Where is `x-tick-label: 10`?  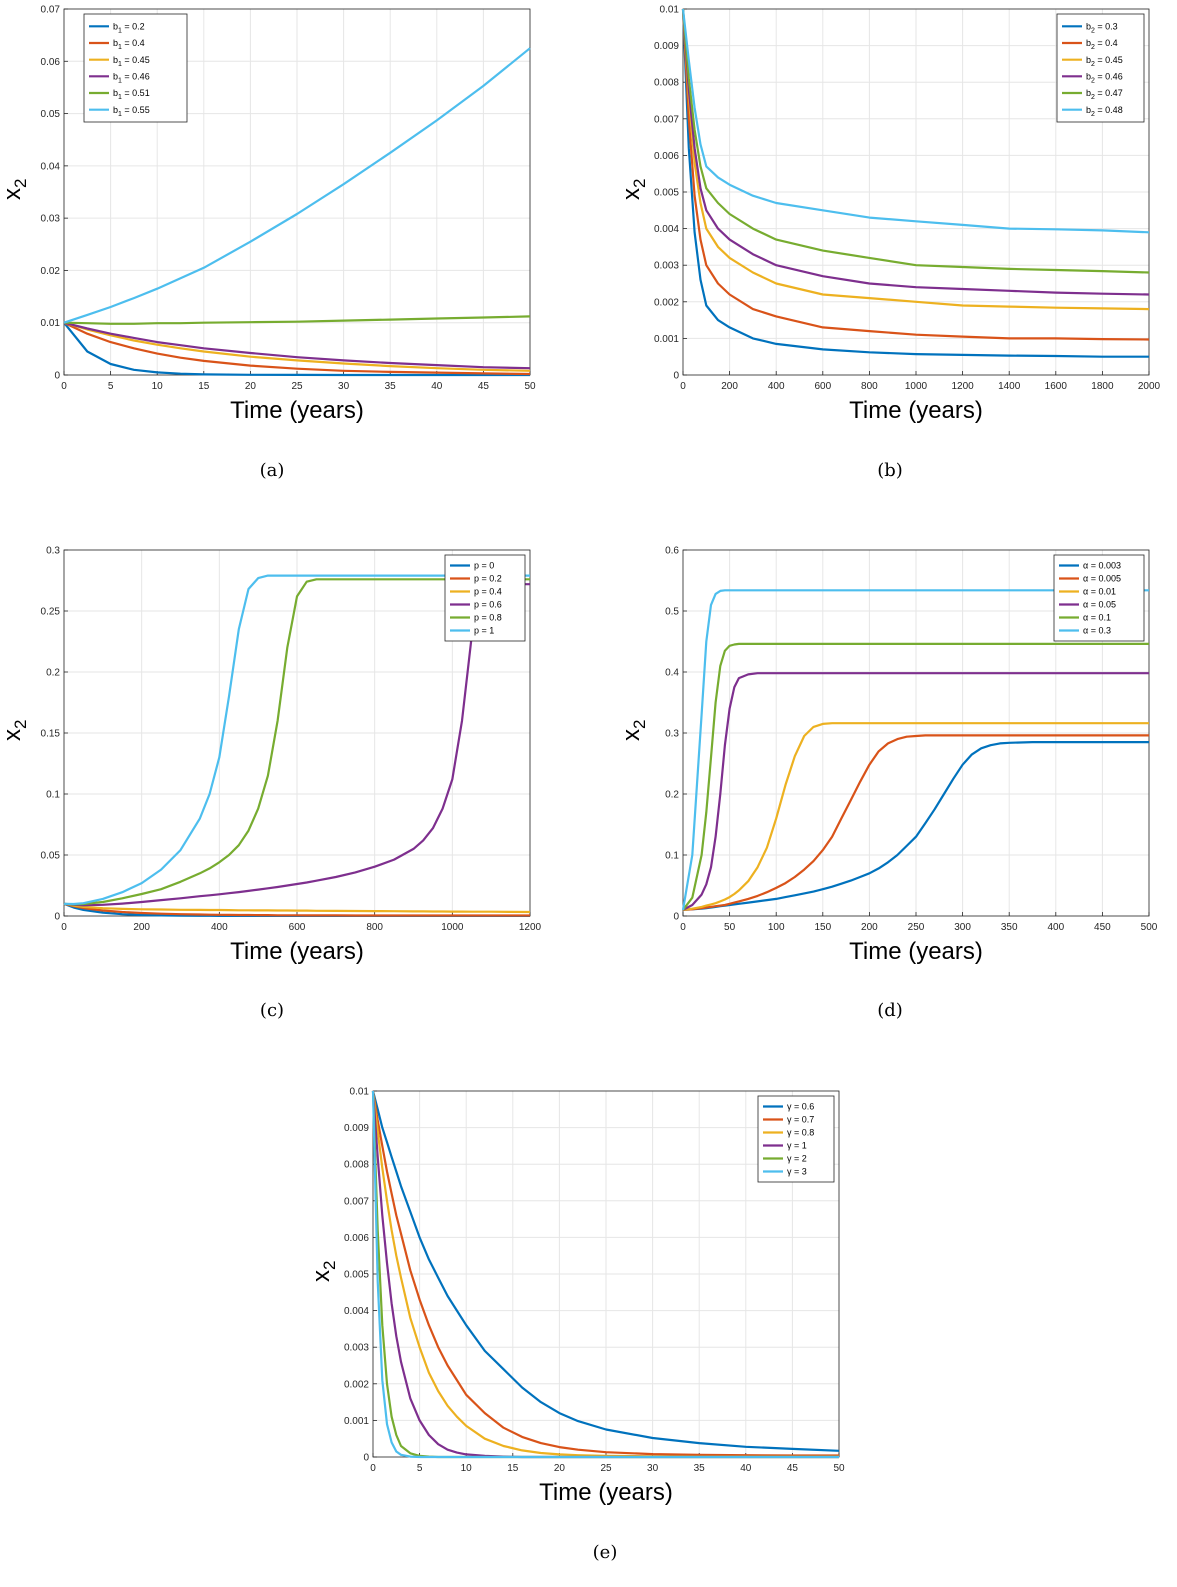 x-tick-label: 10 is located at coordinates (467, 1468).